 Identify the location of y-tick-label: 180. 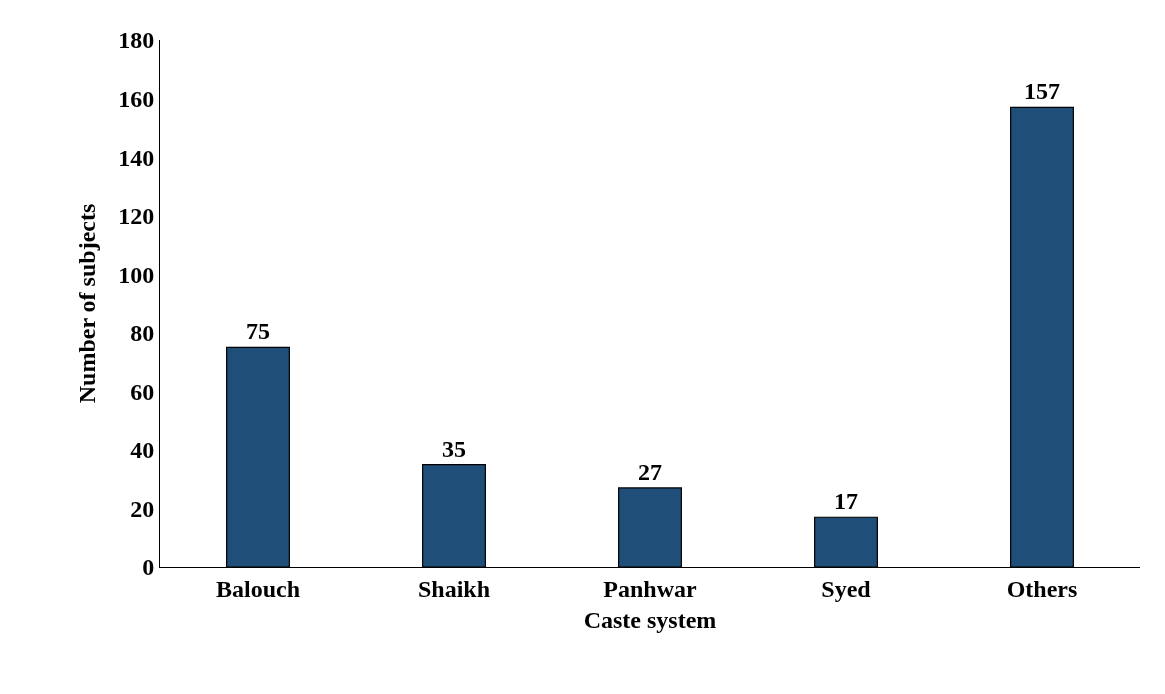
(136, 40).